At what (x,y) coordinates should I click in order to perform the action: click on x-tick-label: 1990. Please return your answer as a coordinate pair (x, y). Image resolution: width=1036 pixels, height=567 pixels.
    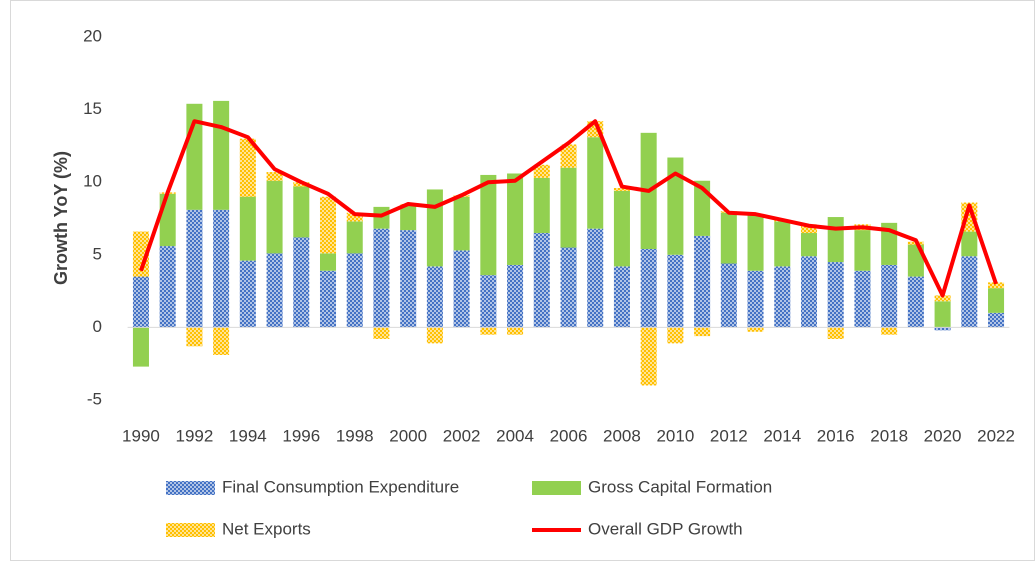
    Looking at the image, I should click on (141, 435).